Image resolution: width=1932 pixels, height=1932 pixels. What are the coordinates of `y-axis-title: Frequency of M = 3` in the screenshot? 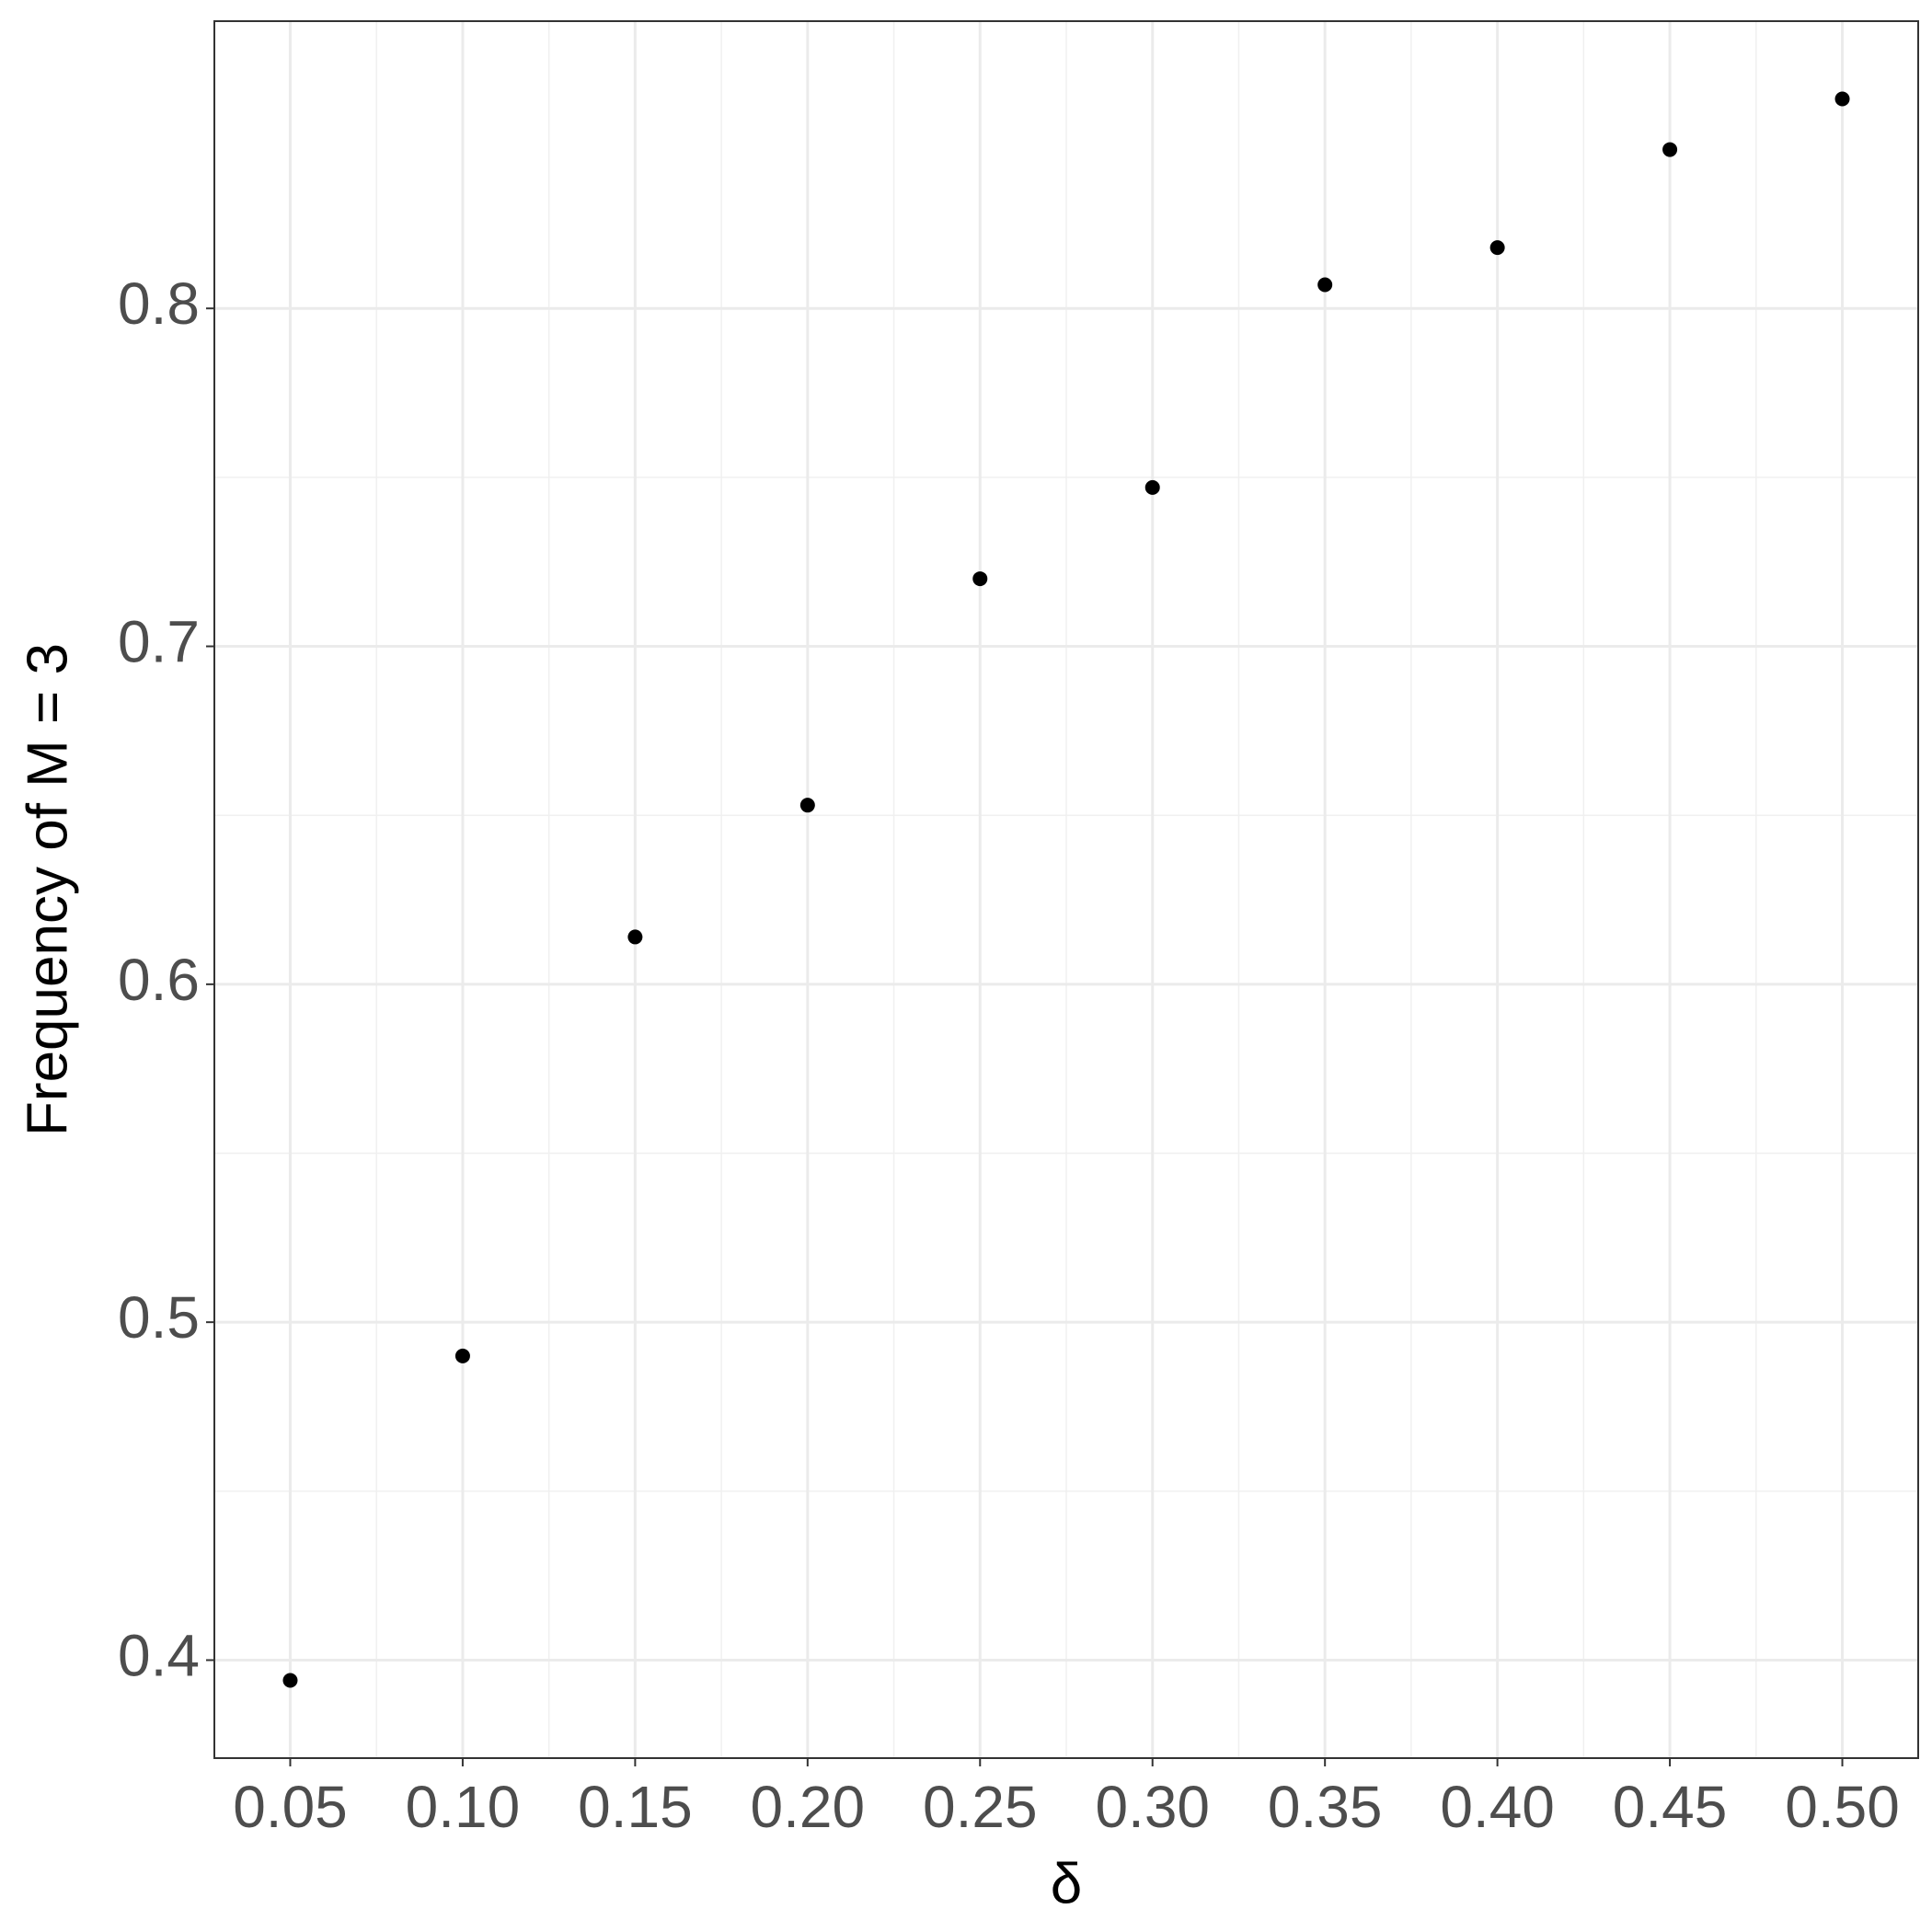 It's located at (47, 889).